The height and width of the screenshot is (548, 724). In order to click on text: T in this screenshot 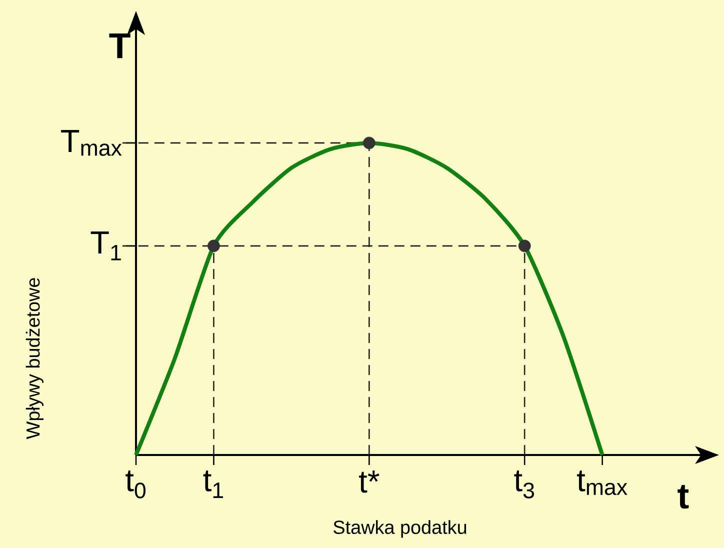, I will do `click(119, 45)`.